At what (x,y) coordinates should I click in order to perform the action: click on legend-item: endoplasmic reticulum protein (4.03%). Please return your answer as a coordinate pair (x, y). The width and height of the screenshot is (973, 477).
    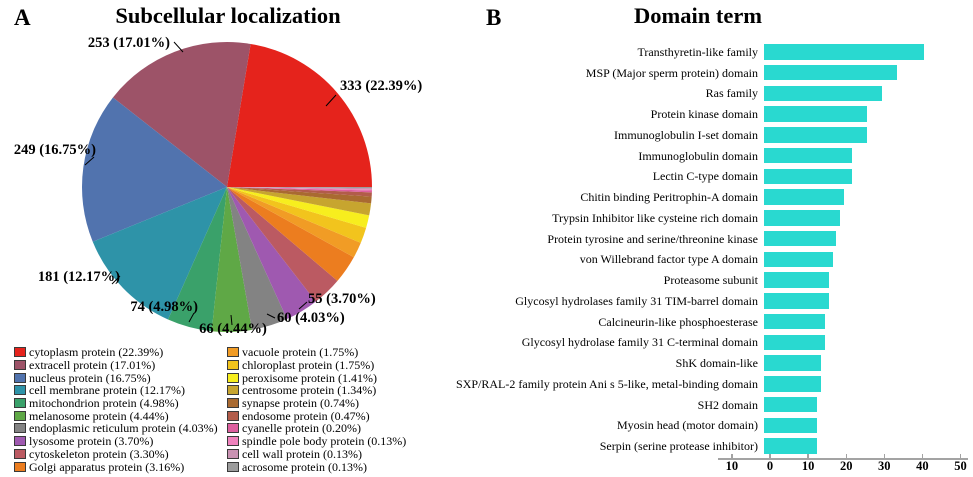
    Looking at the image, I should click on (120, 428).